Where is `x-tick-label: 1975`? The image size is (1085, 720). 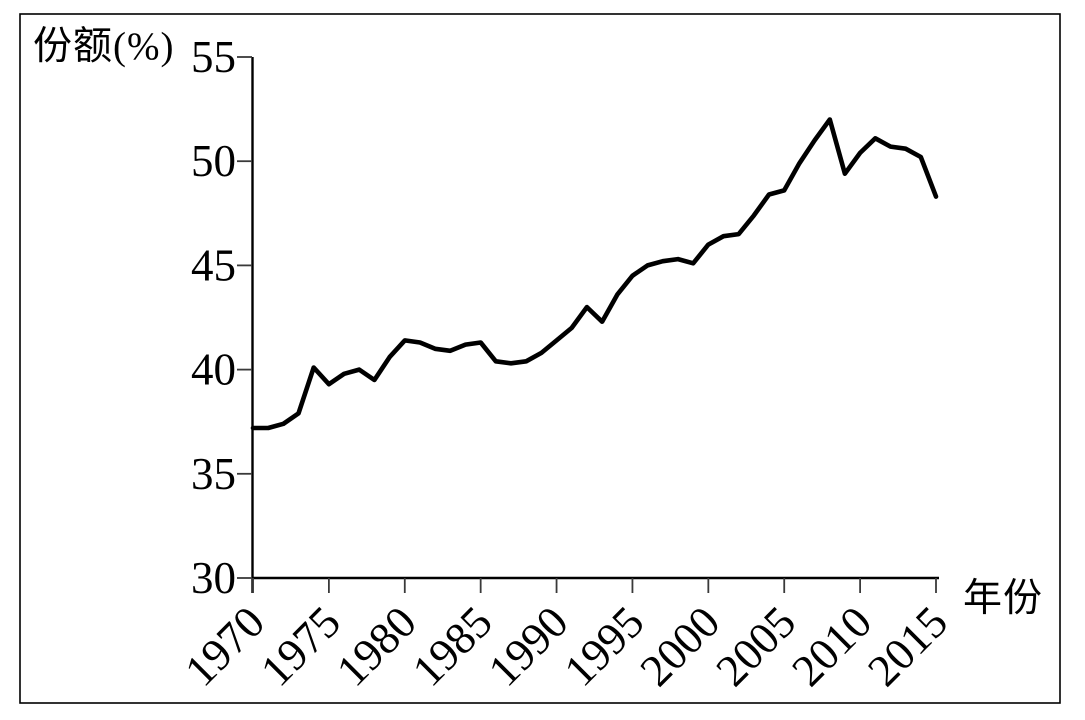
x-tick-label: 1975 is located at coordinates (300, 646).